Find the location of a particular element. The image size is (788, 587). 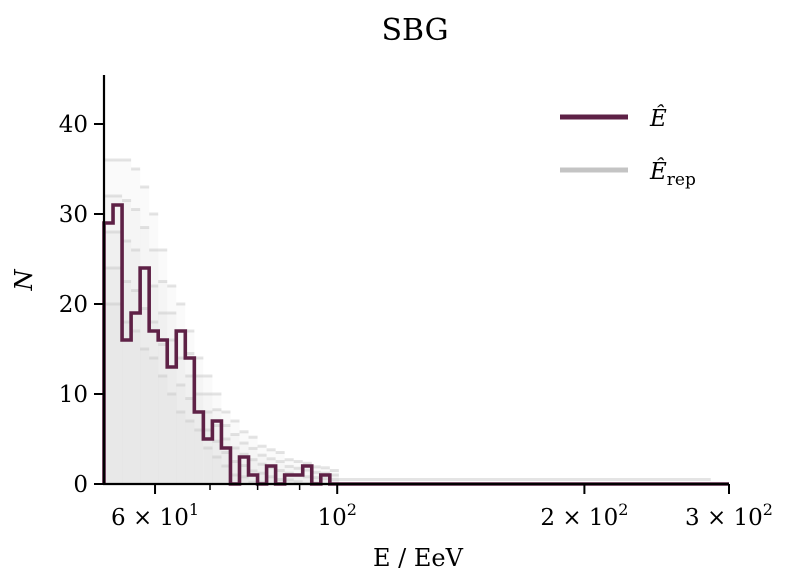

x-tick-label: 6 × 10¹ is located at coordinates (155, 515).